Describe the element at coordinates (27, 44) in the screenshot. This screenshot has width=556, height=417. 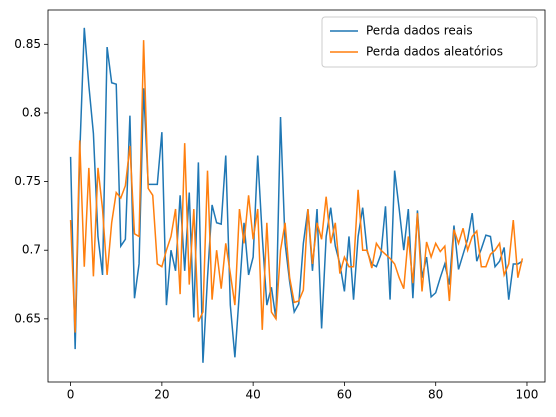
I see `y-tick-label: 0.85` at that location.